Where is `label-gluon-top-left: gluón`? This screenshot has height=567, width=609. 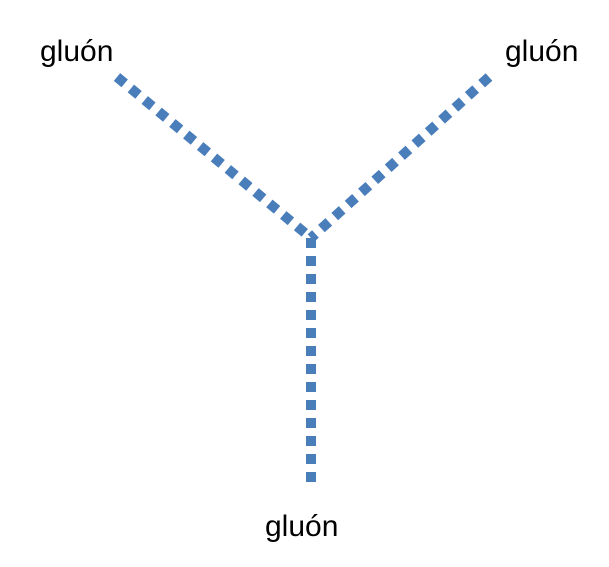 label-gluon-top-left: gluón is located at coordinates (76, 51).